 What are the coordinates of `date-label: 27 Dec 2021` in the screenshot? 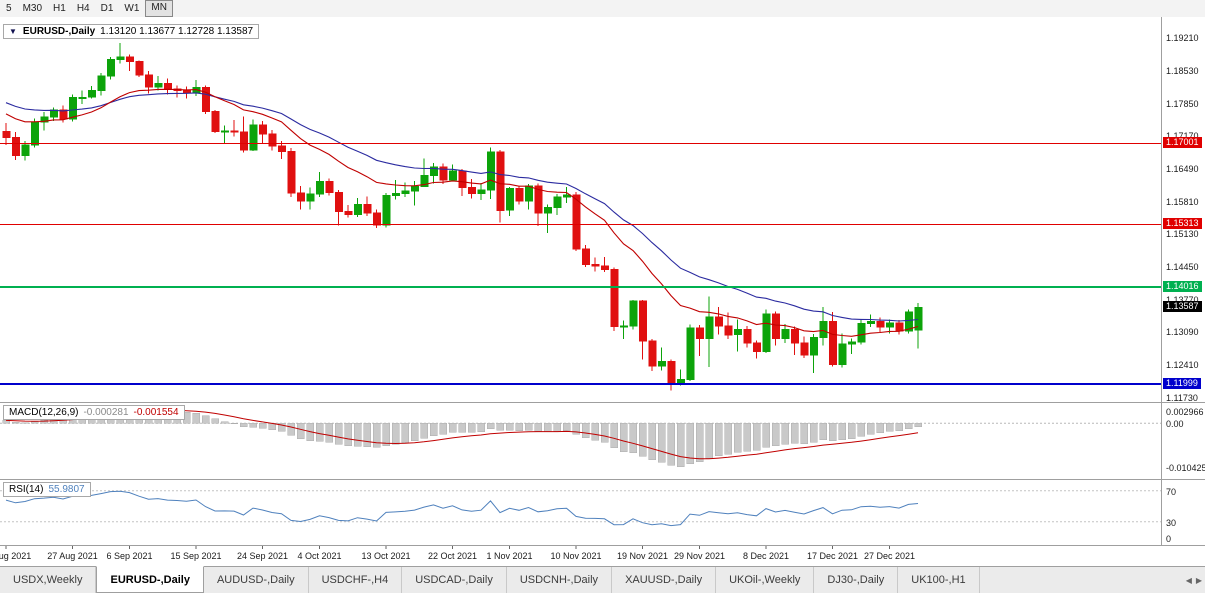 It's located at (889, 556).